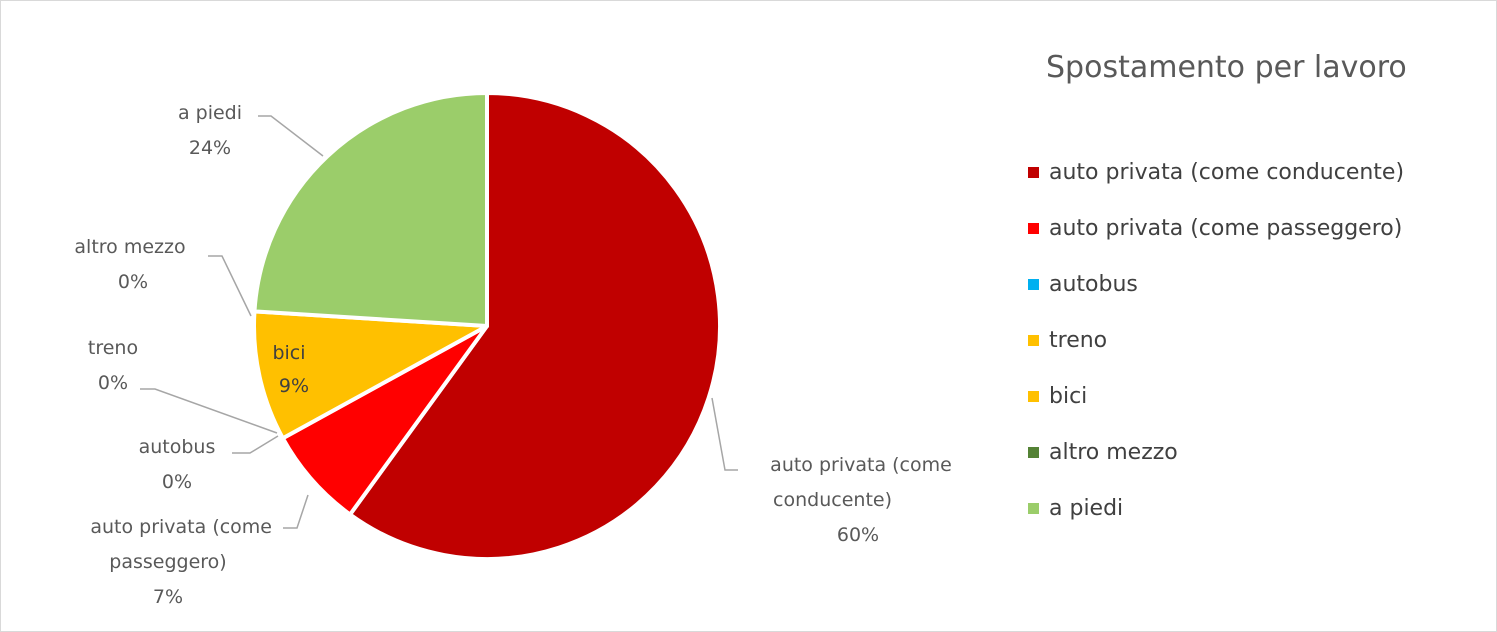 The width and height of the screenshot is (1497, 632). Describe the element at coordinates (370, 209) in the screenshot. I see `pie-slice-a-piedi` at that location.